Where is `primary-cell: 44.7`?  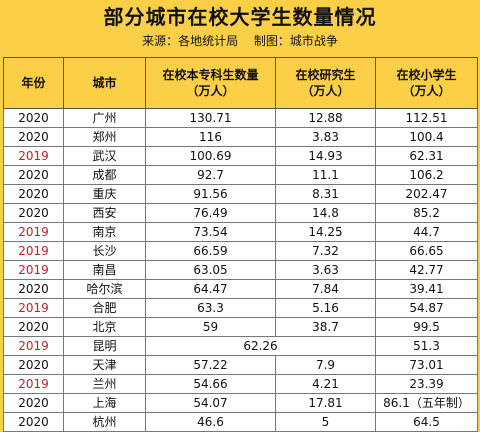
primary-cell: 44.7 is located at coordinates (426, 232).